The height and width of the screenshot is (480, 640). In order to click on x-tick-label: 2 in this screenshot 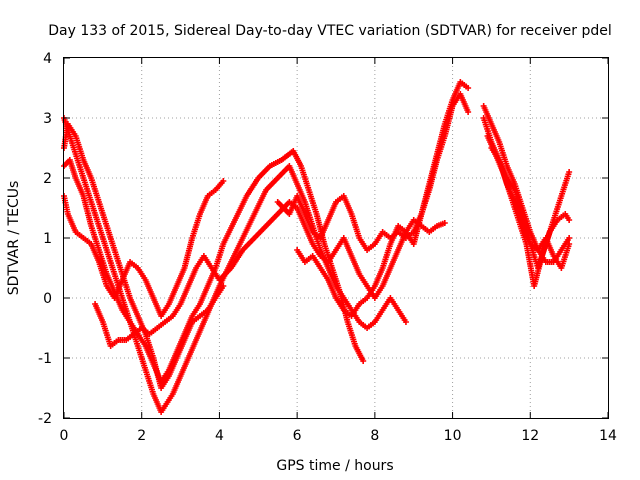, I will do `click(141, 436)`.